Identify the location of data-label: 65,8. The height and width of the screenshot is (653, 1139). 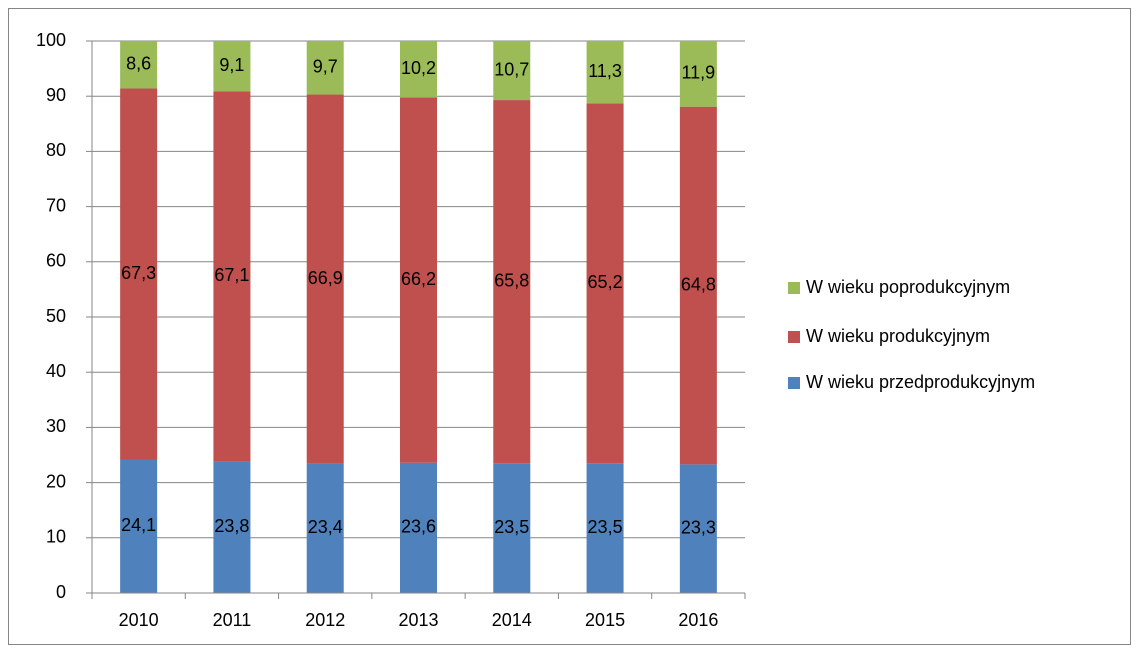
(511, 280).